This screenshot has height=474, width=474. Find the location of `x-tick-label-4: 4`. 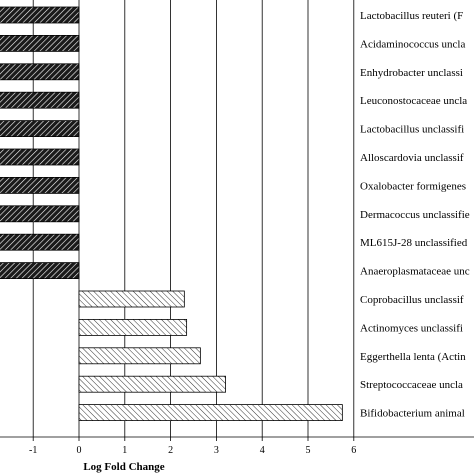

x-tick-label-4: 4 is located at coordinates (262, 450).